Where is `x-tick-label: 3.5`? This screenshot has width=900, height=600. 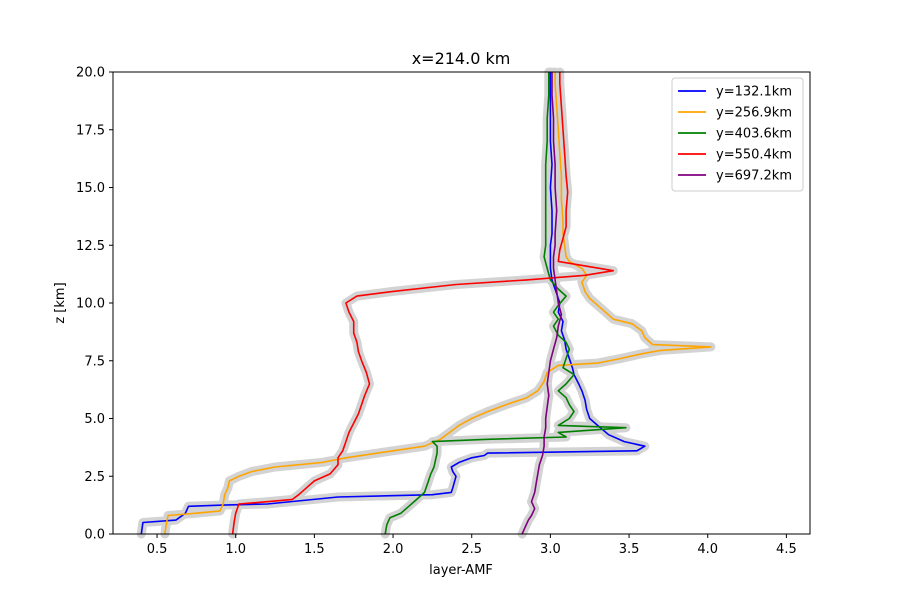
x-tick-label: 3.5 is located at coordinates (629, 549).